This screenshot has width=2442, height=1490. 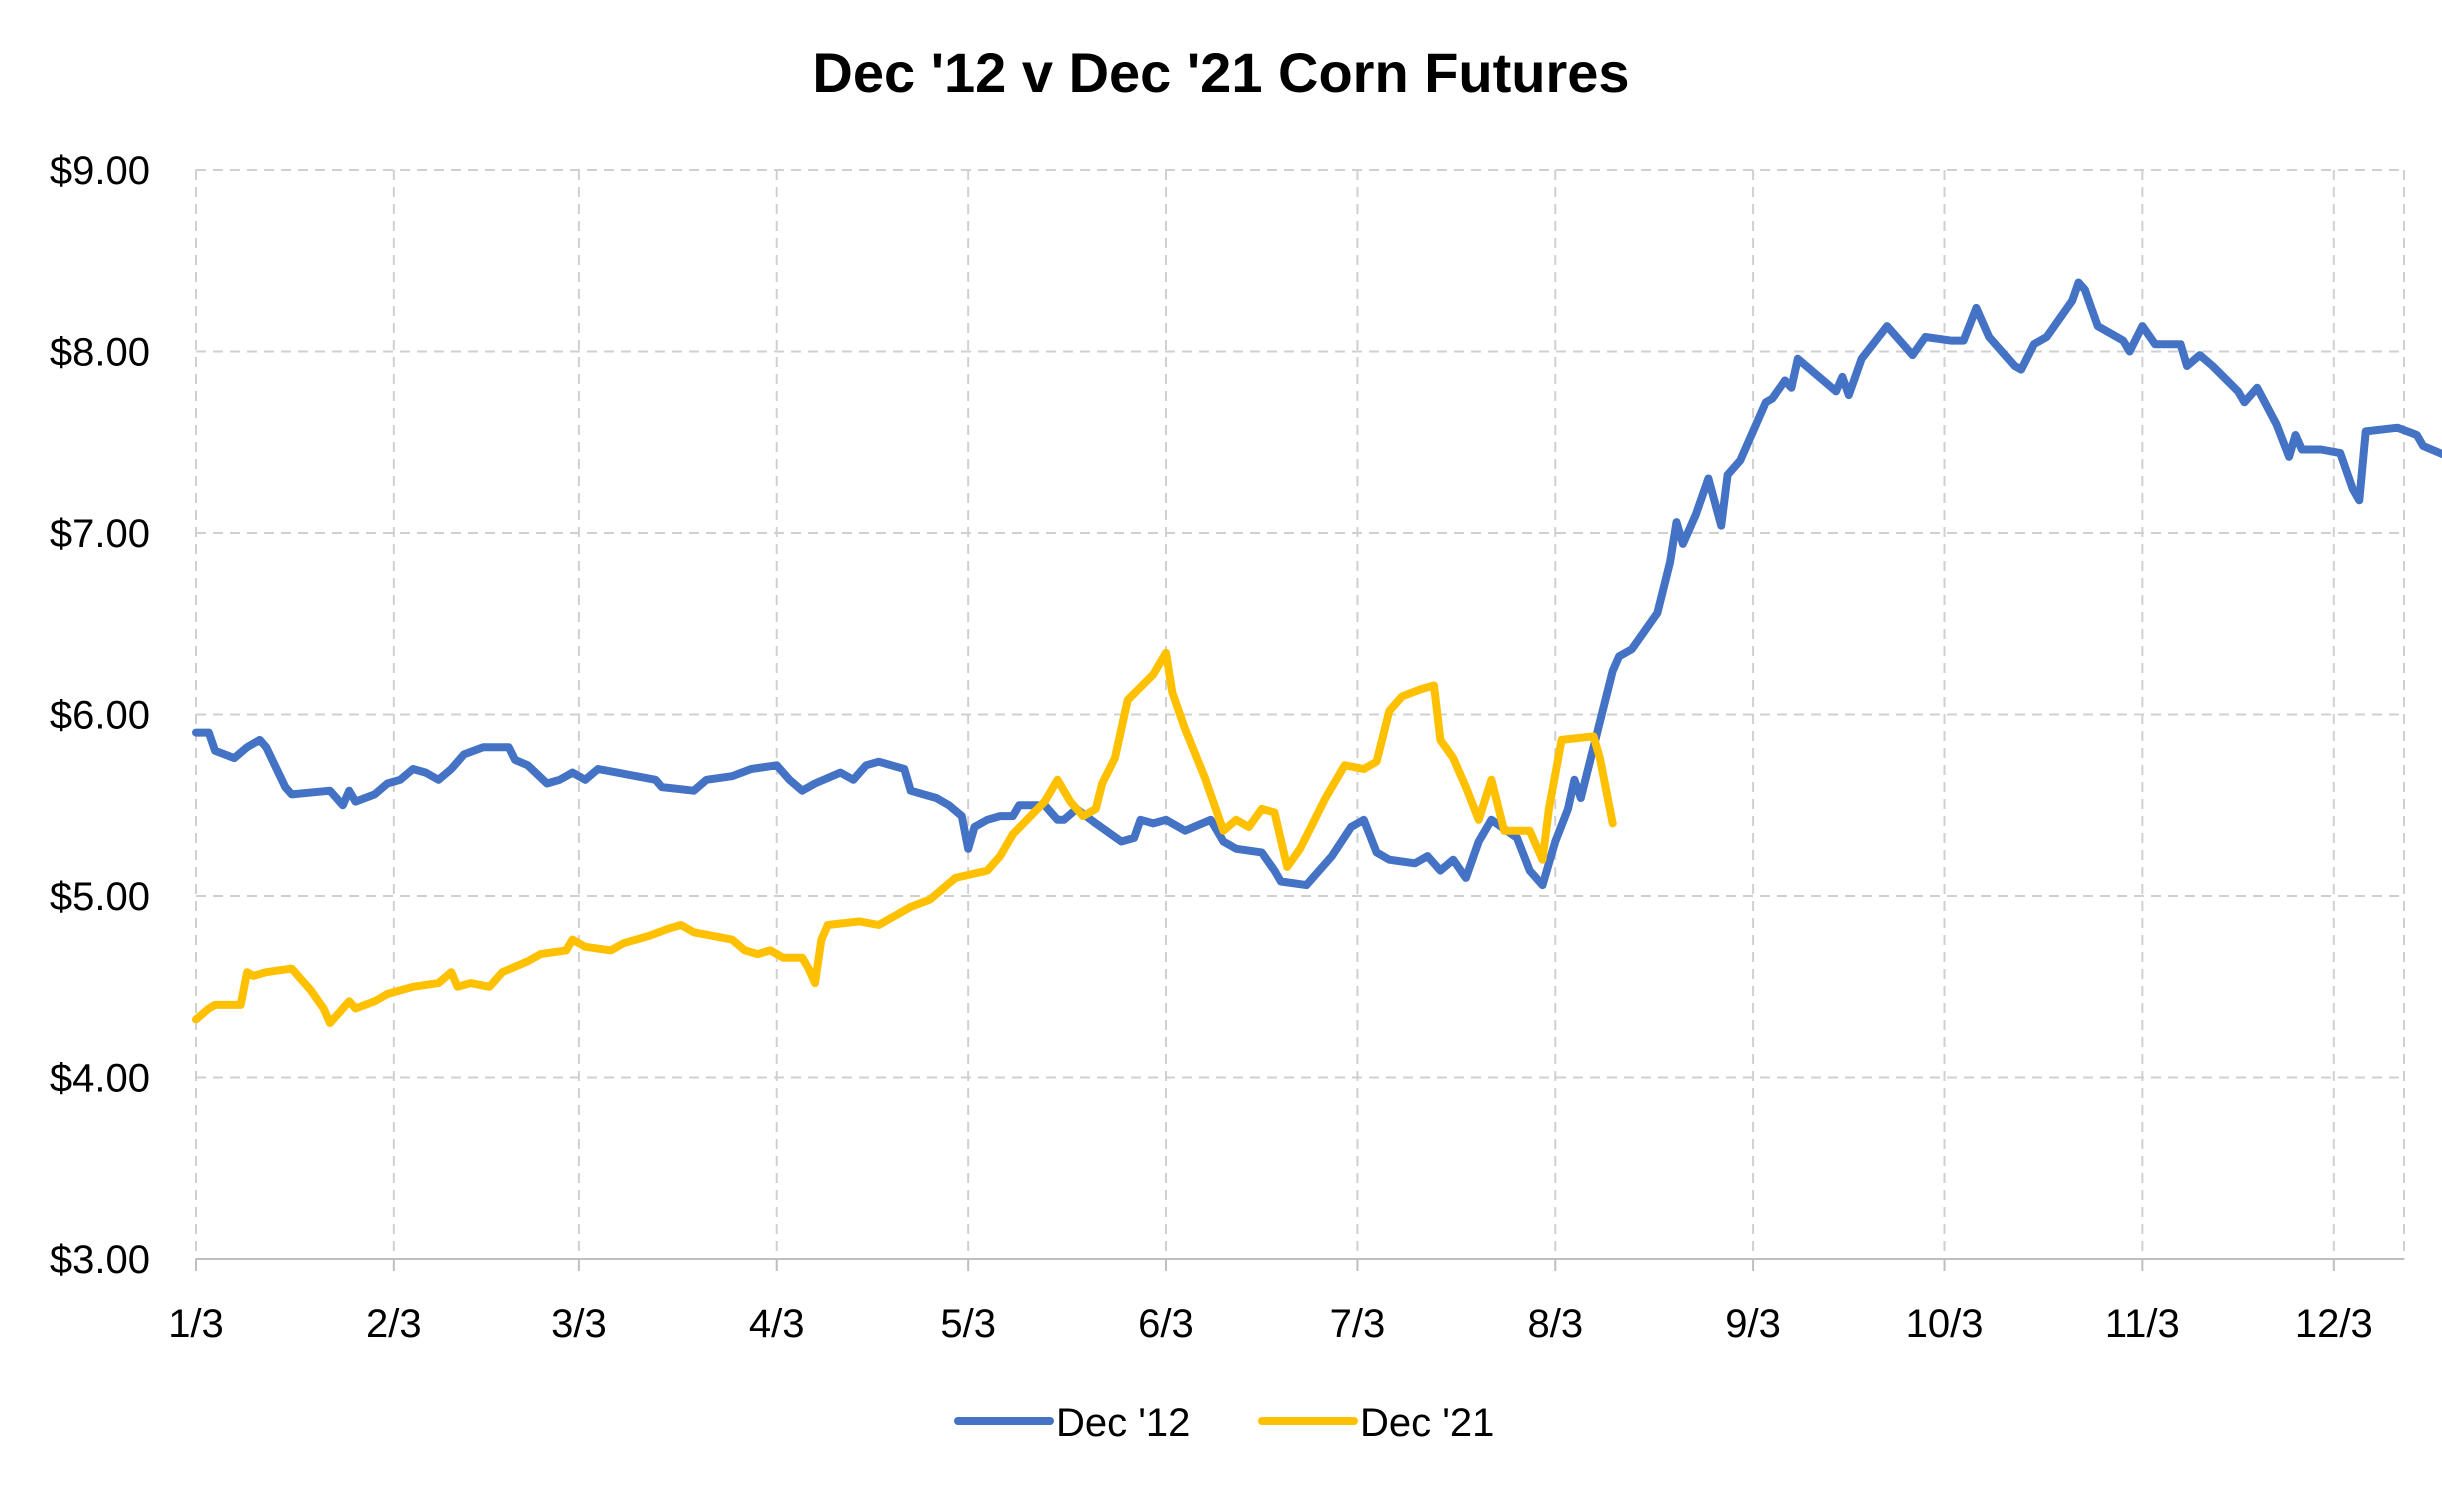 I want to click on x-tick-label: 3/3, so click(x=579, y=1324).